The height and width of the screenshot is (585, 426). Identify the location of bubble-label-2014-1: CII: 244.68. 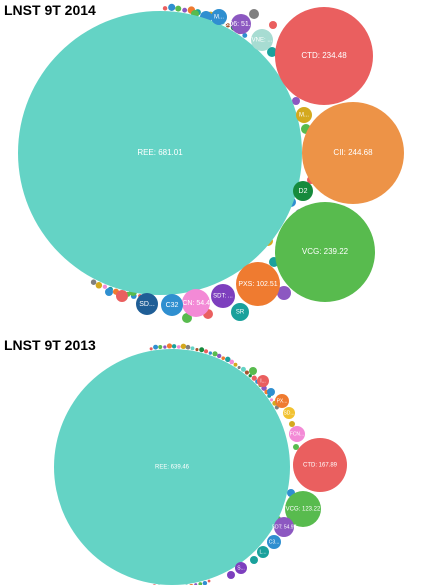
(353, 152).